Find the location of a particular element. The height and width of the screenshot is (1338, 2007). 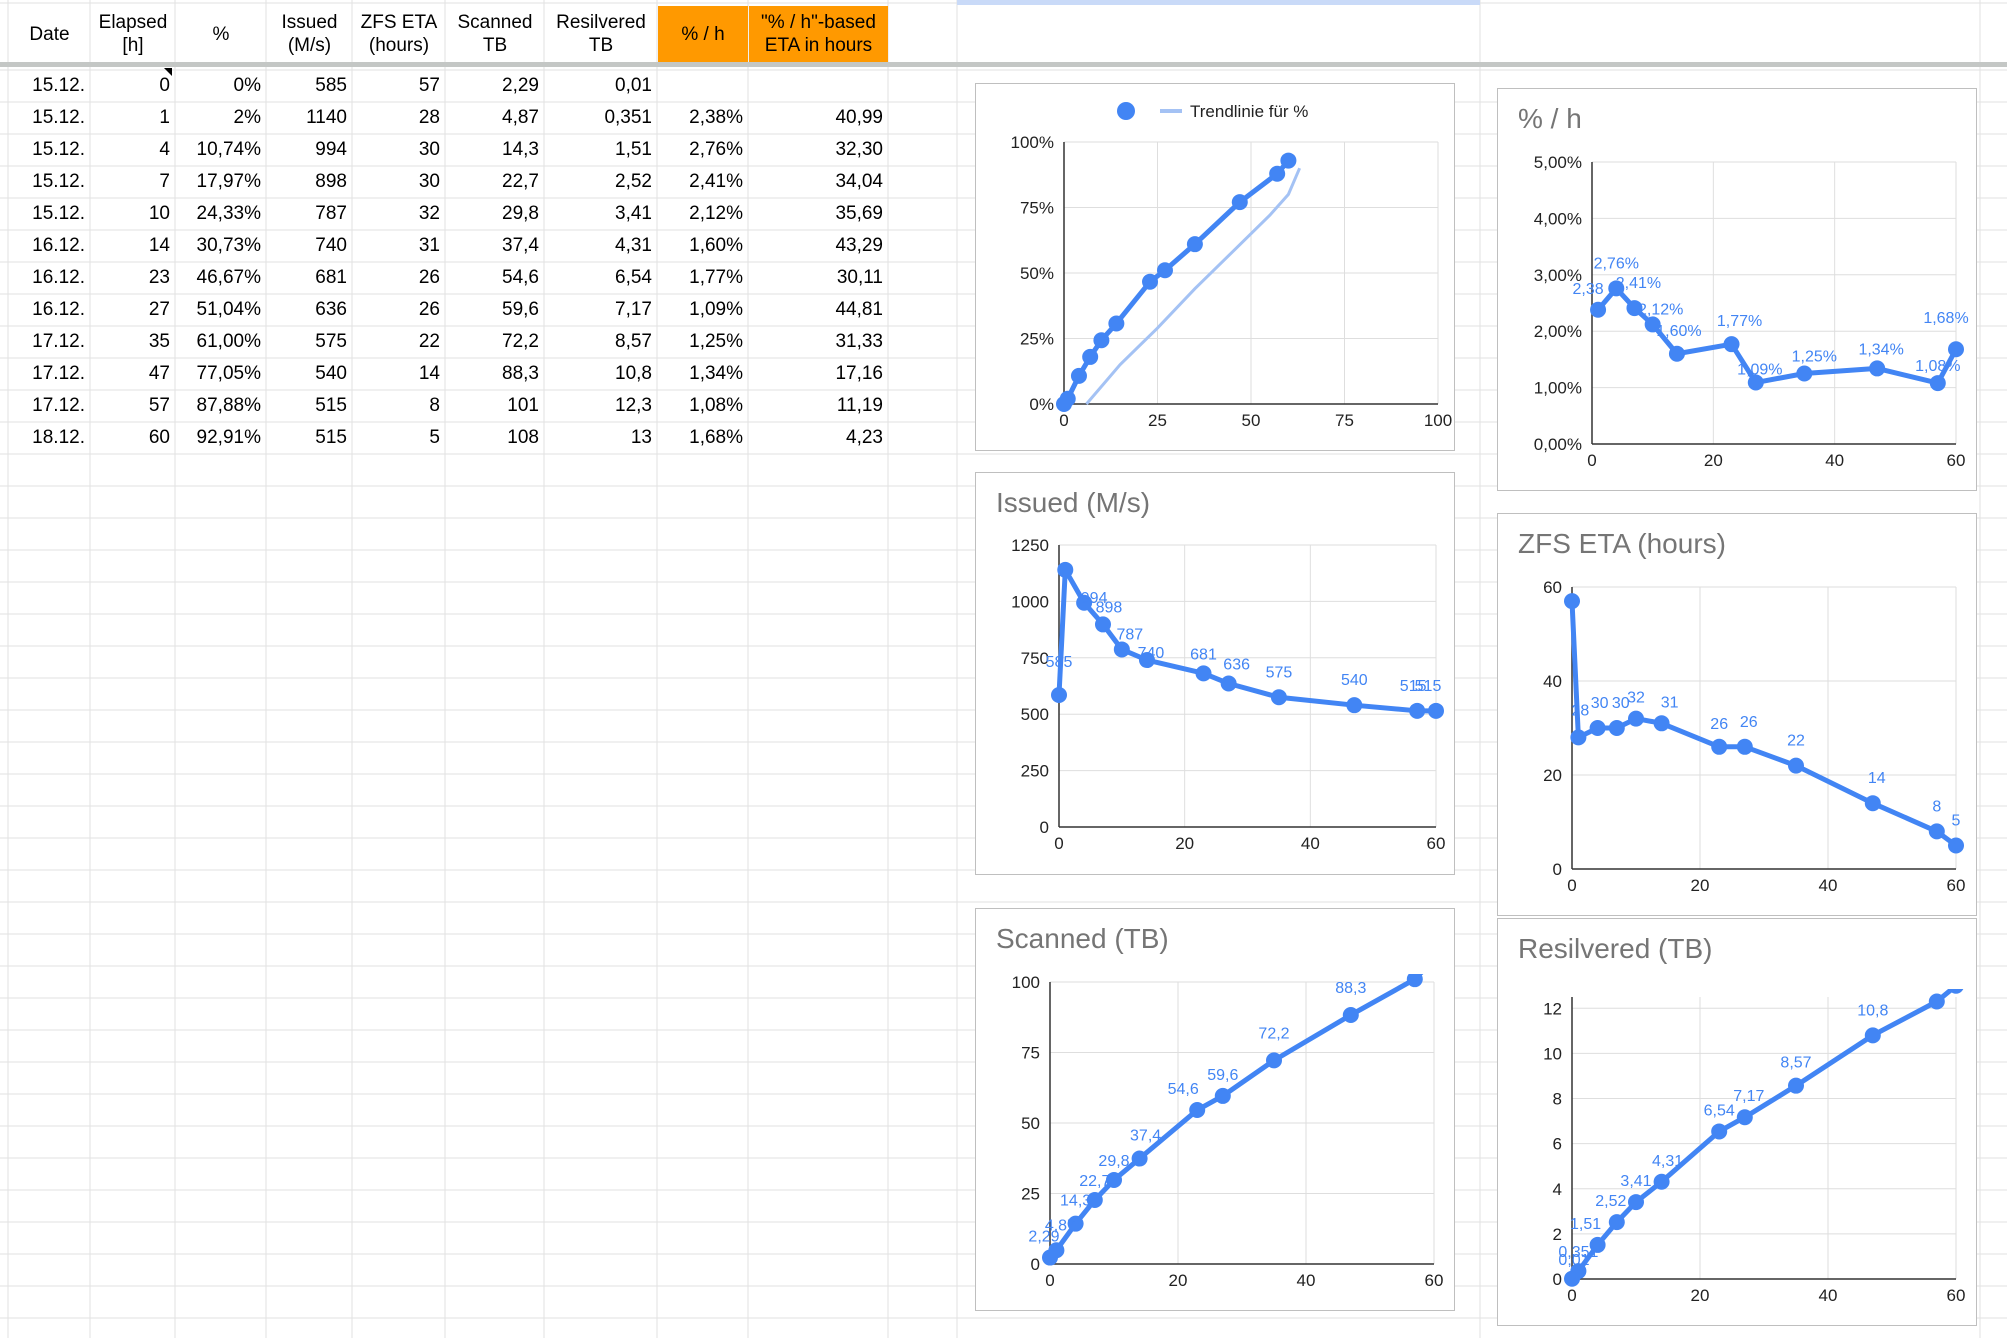

column-header-6: Resilvered TB is located at coordinates (601, 34).